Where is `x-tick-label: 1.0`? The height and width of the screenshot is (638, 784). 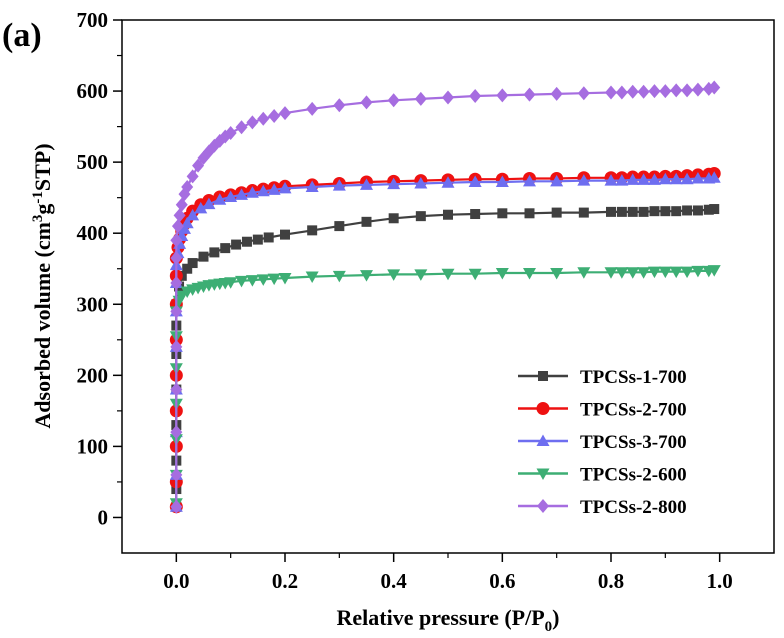 x-tick-label: 1.0 is located at coordinates (720, 581).